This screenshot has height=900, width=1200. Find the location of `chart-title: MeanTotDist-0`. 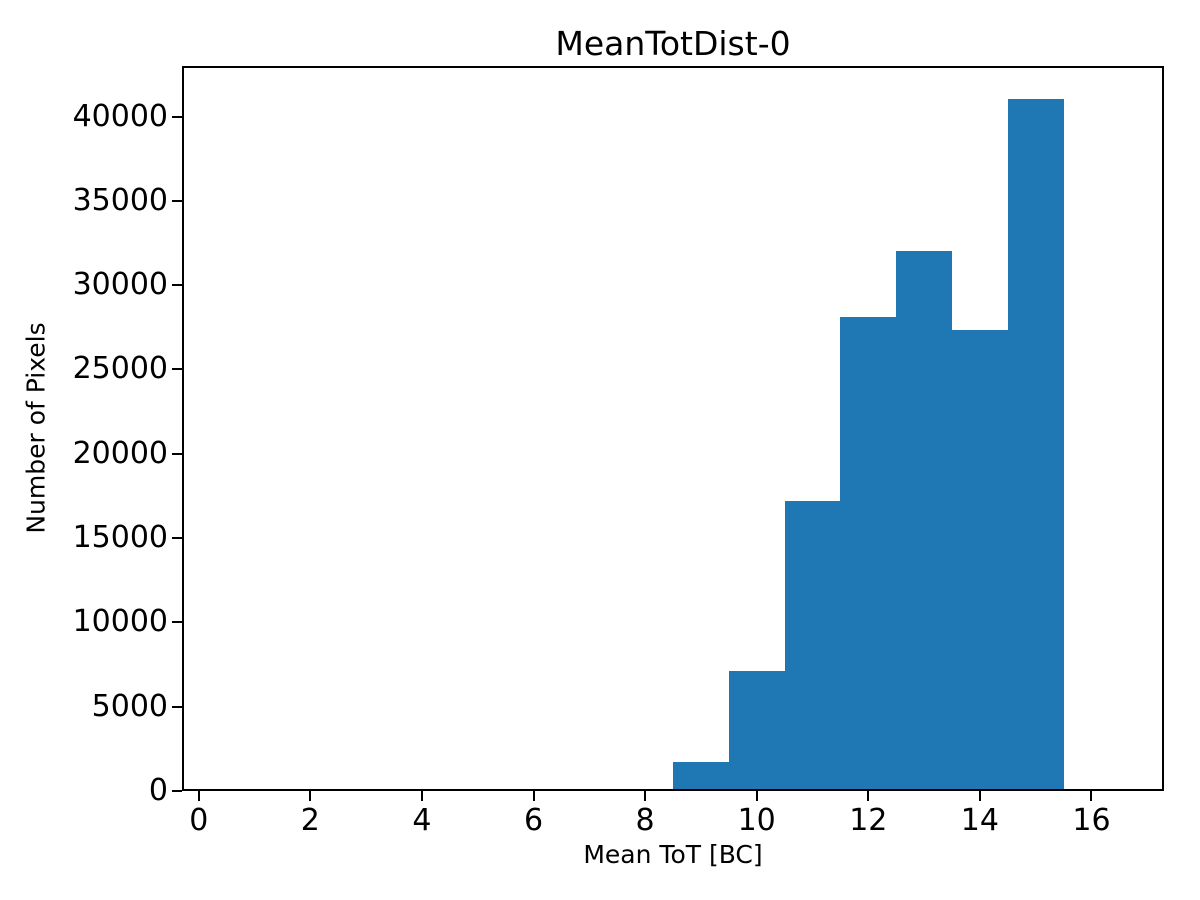

chart-title: MeanTotDist-0 is located at coordinates (673, 43).